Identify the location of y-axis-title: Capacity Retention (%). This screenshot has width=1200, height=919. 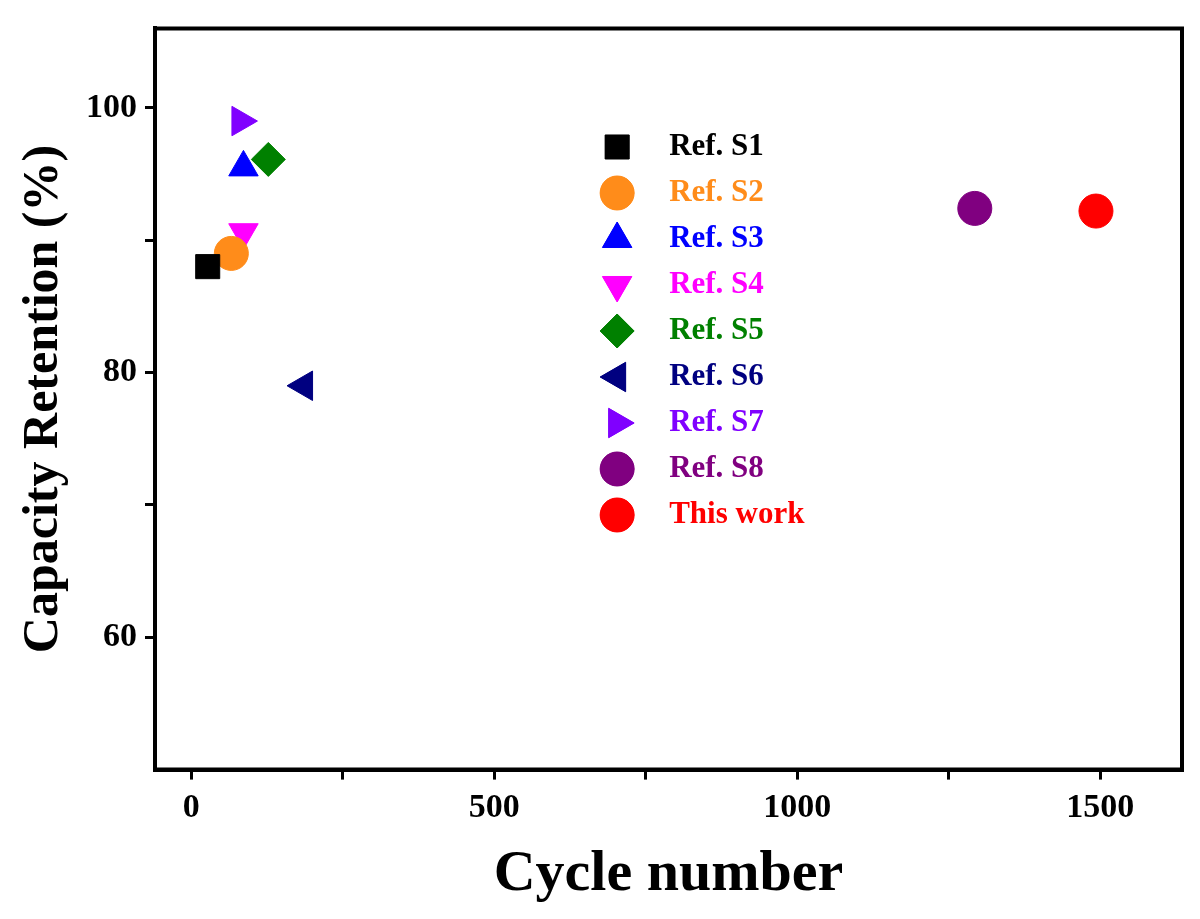
(39, 399).